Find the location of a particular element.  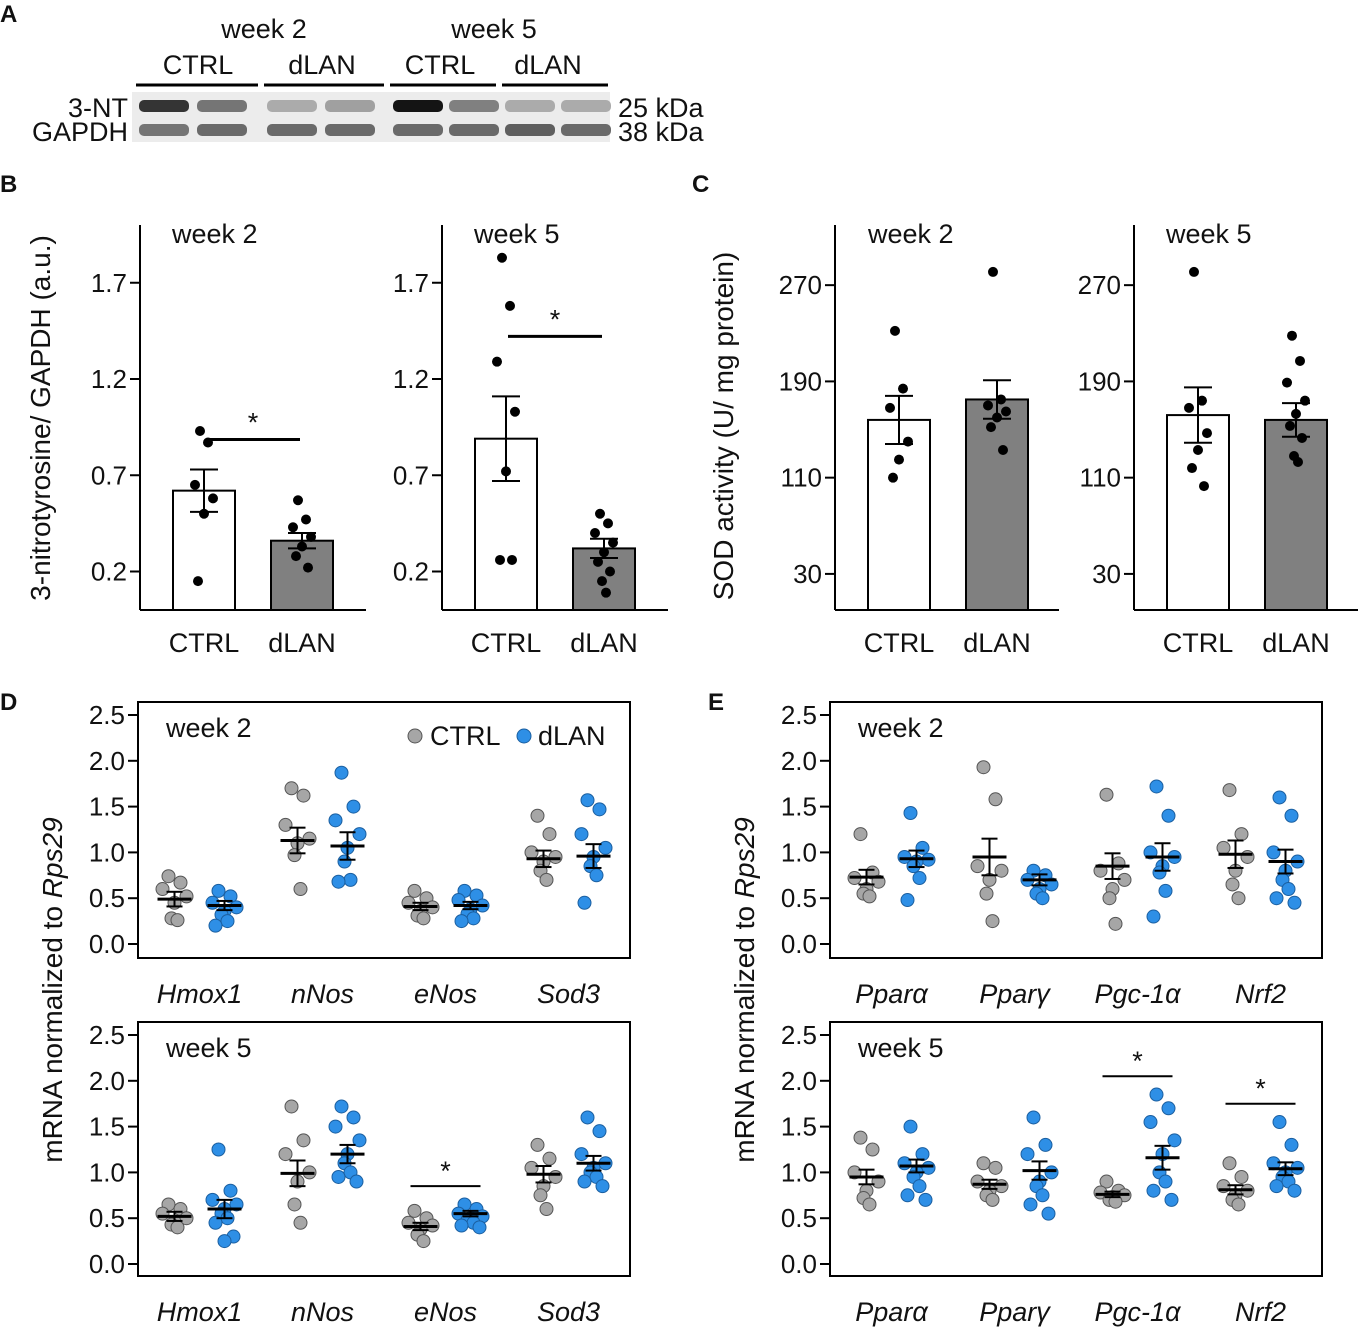

y-tick-label: 0.2 is located at coordinates (411, 572).